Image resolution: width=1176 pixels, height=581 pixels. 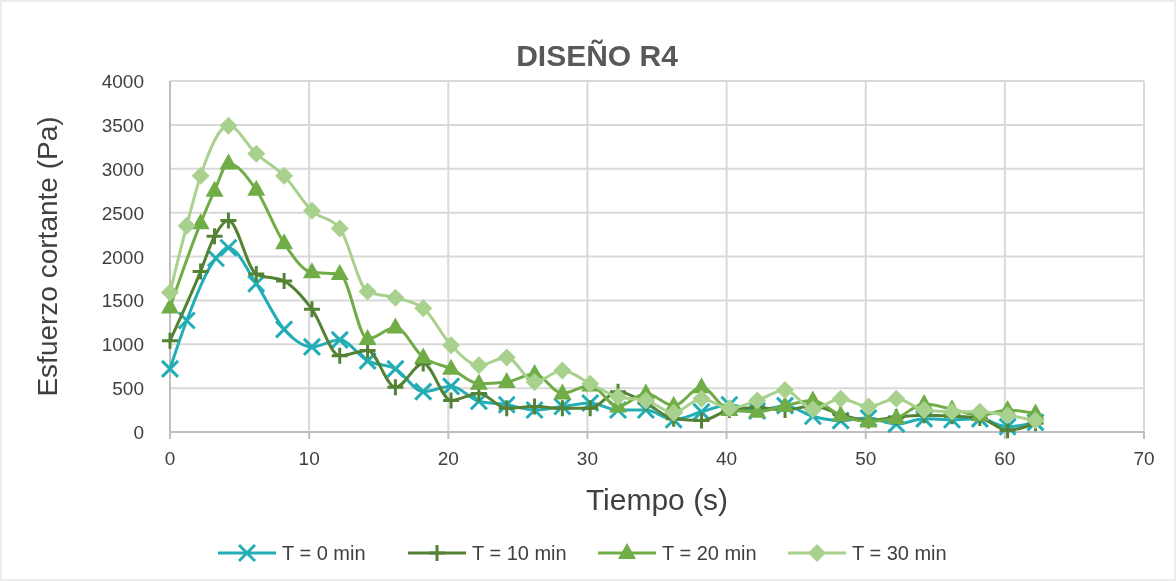 I want to click on x-tick-label: 70, so click(x=1144, y=458).